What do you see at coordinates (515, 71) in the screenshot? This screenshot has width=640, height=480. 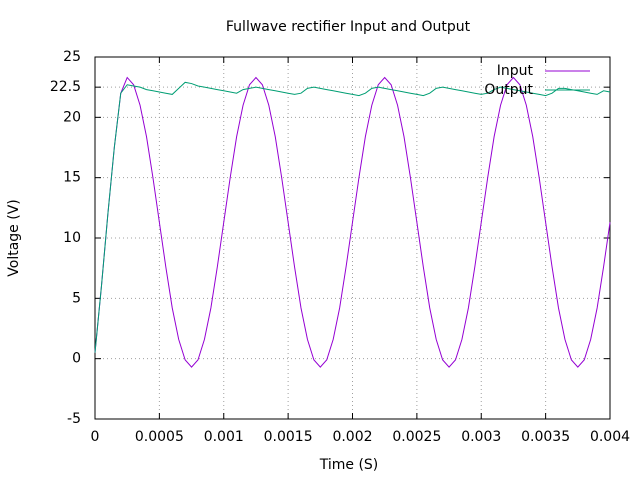 I see `legend-label: Input` at bounding box center [515, 71].